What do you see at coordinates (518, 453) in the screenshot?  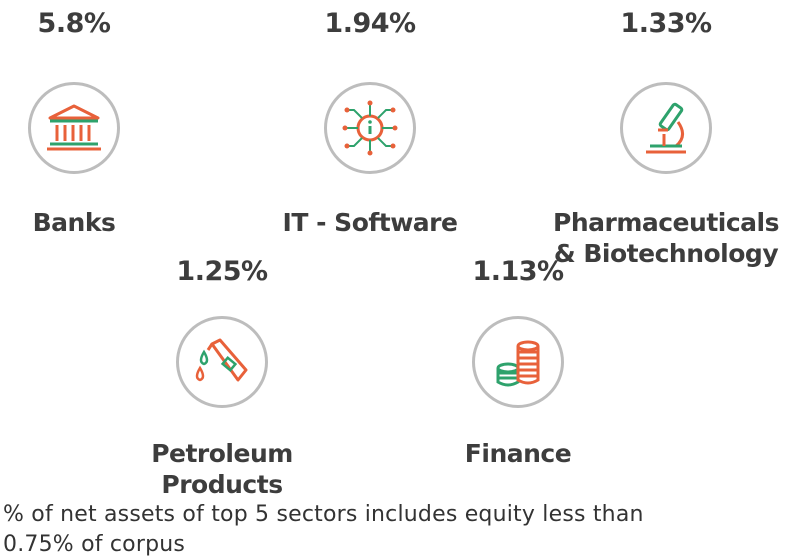 I see `sector-label: Finance` at bounding box center [518, 453].